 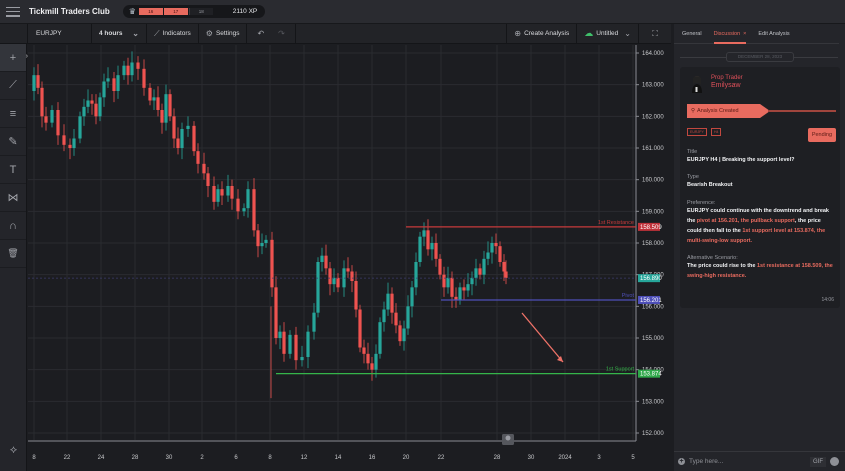 I want to click on indicators-label: Indicators, so click(x=176, y=33).